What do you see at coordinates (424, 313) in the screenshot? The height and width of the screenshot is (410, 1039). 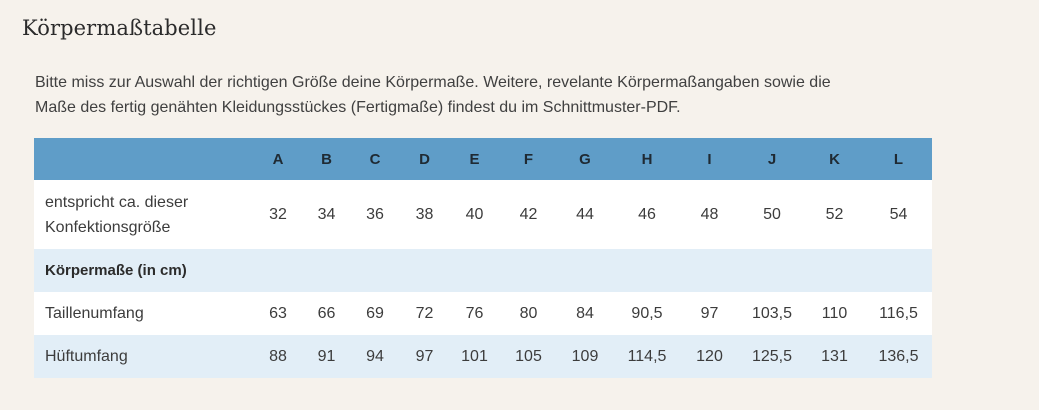 I see `table-cell: 72` at bounding box center [424, 313].